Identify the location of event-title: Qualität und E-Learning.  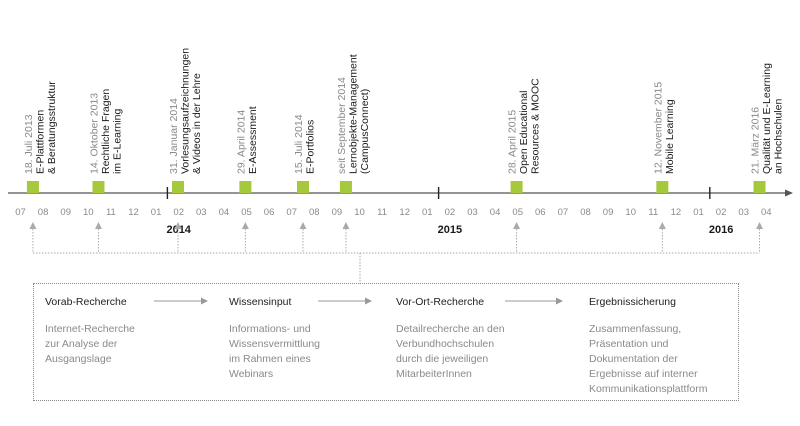
(767, 118).